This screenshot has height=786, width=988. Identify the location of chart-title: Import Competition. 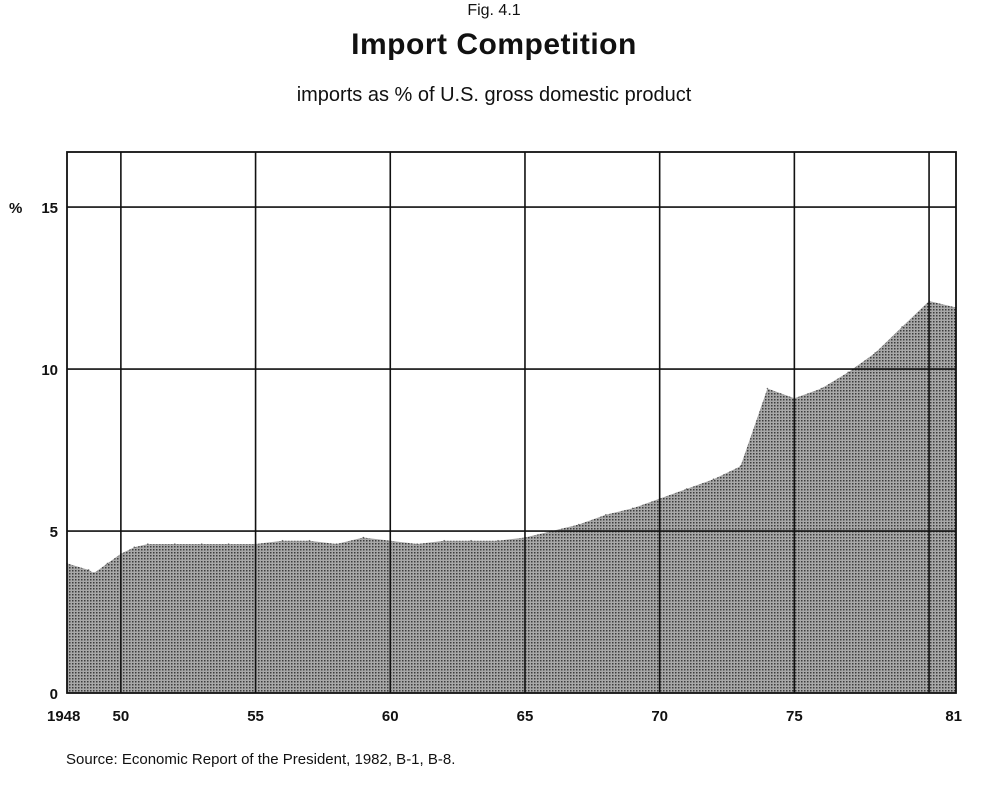
(494, 44).